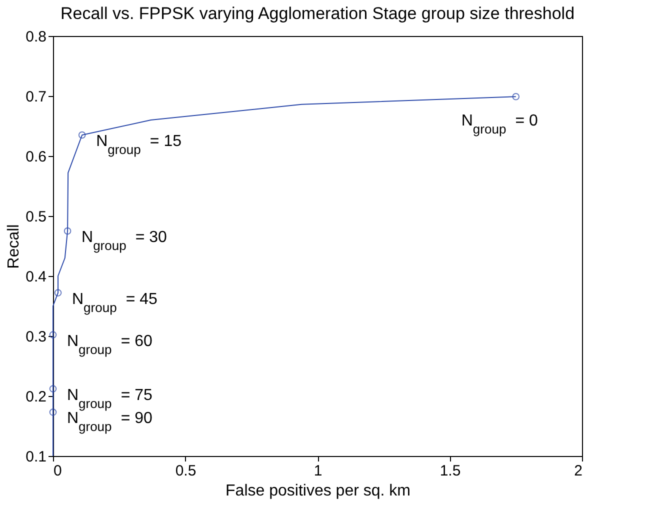 This screenshot has height=514, width=660. Describe the element at coordinates (318, 471) in the screenshot. I see `x-tick-label: 1` at that location.